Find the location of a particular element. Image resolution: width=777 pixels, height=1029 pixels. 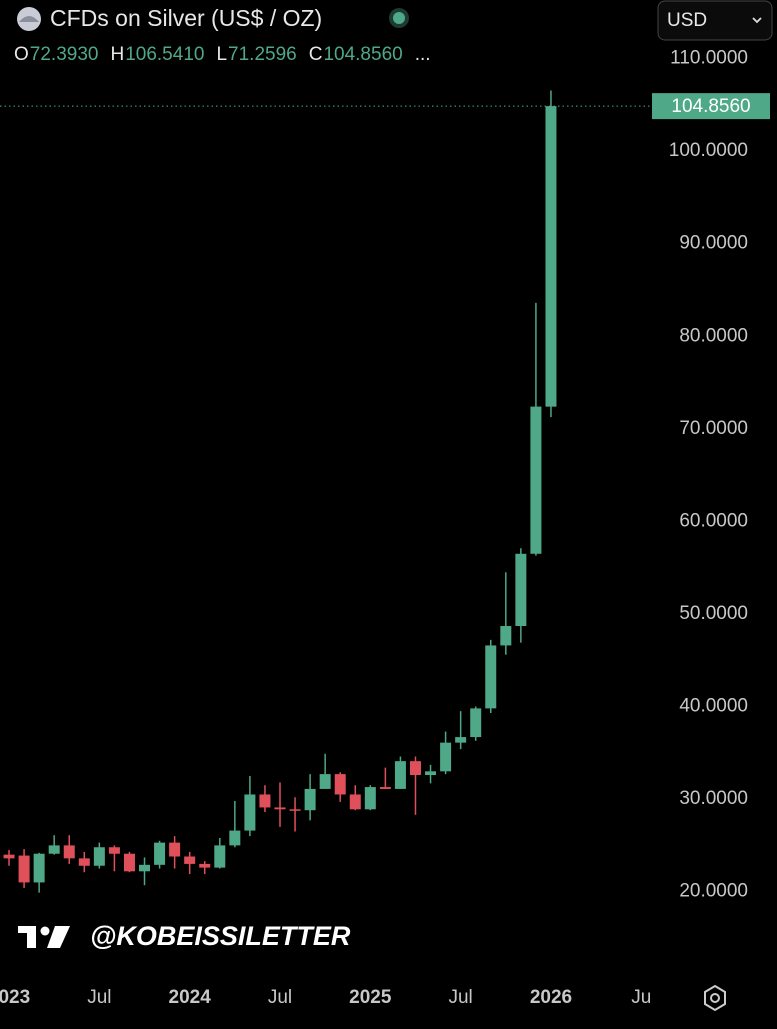

symbol-icon-shape is located at coordinates (29, 19).